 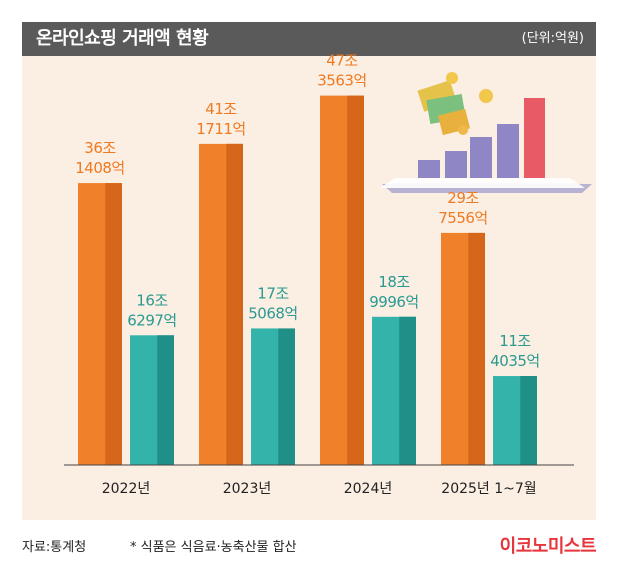 I want to click on data-label-series0-2-1: 3563억, so click(x=341, y=81).